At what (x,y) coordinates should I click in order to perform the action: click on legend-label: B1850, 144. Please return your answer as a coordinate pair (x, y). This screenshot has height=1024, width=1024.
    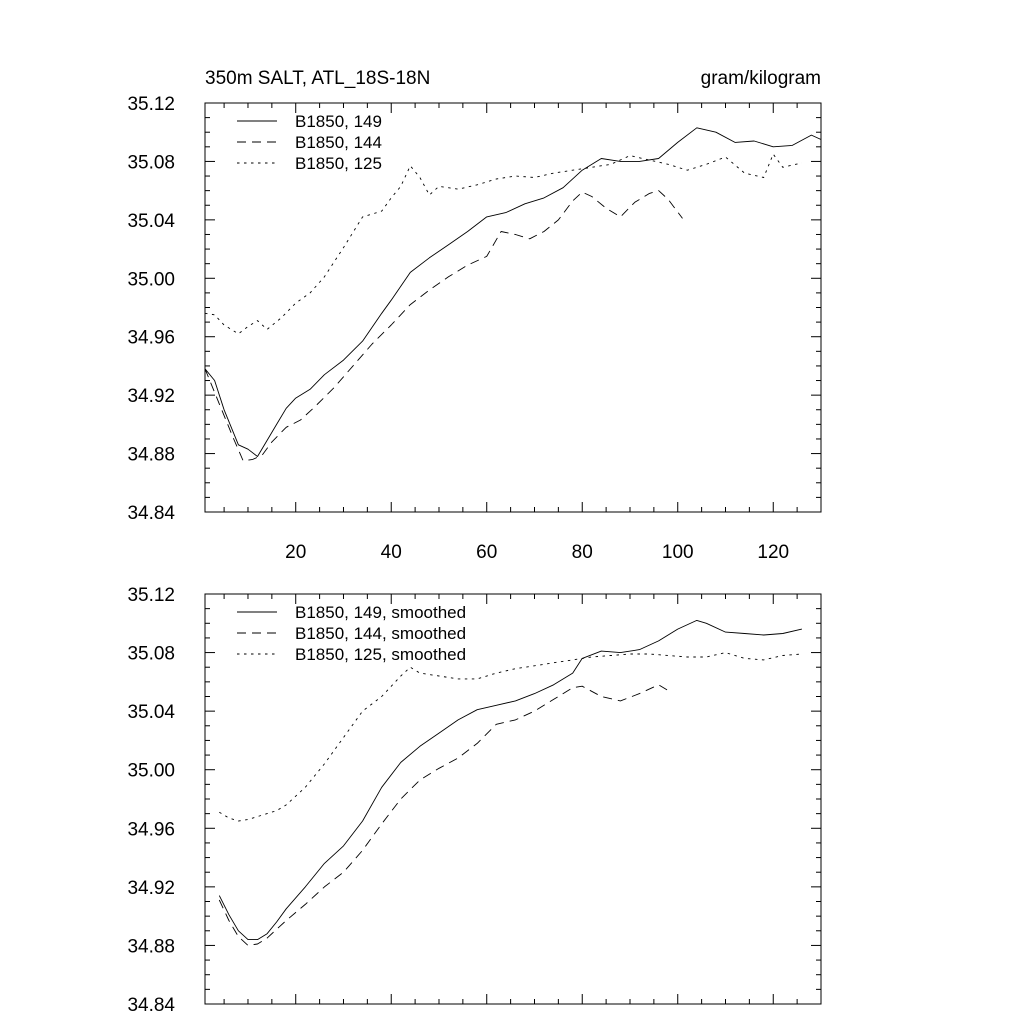
    Looking at the image, I should click on (338, 142).